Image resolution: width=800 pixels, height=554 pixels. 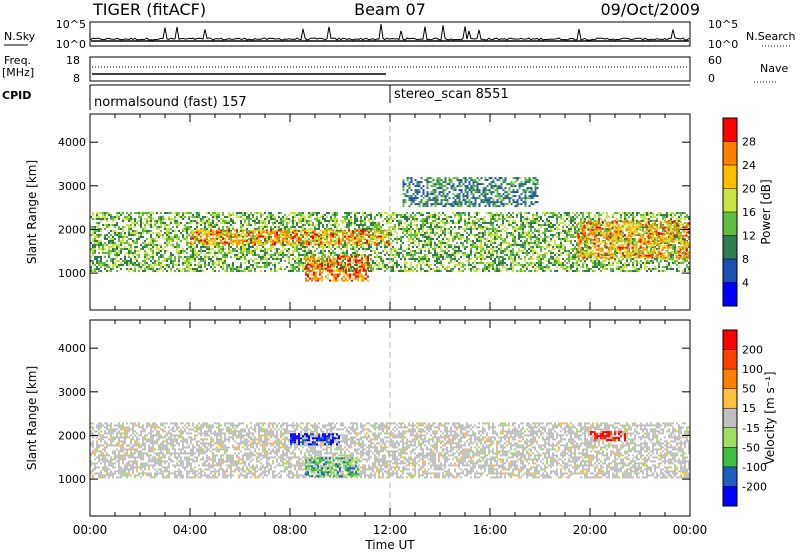 I want to click on nsky-tick-bottom: 10^0, so click(x=71, y=44).